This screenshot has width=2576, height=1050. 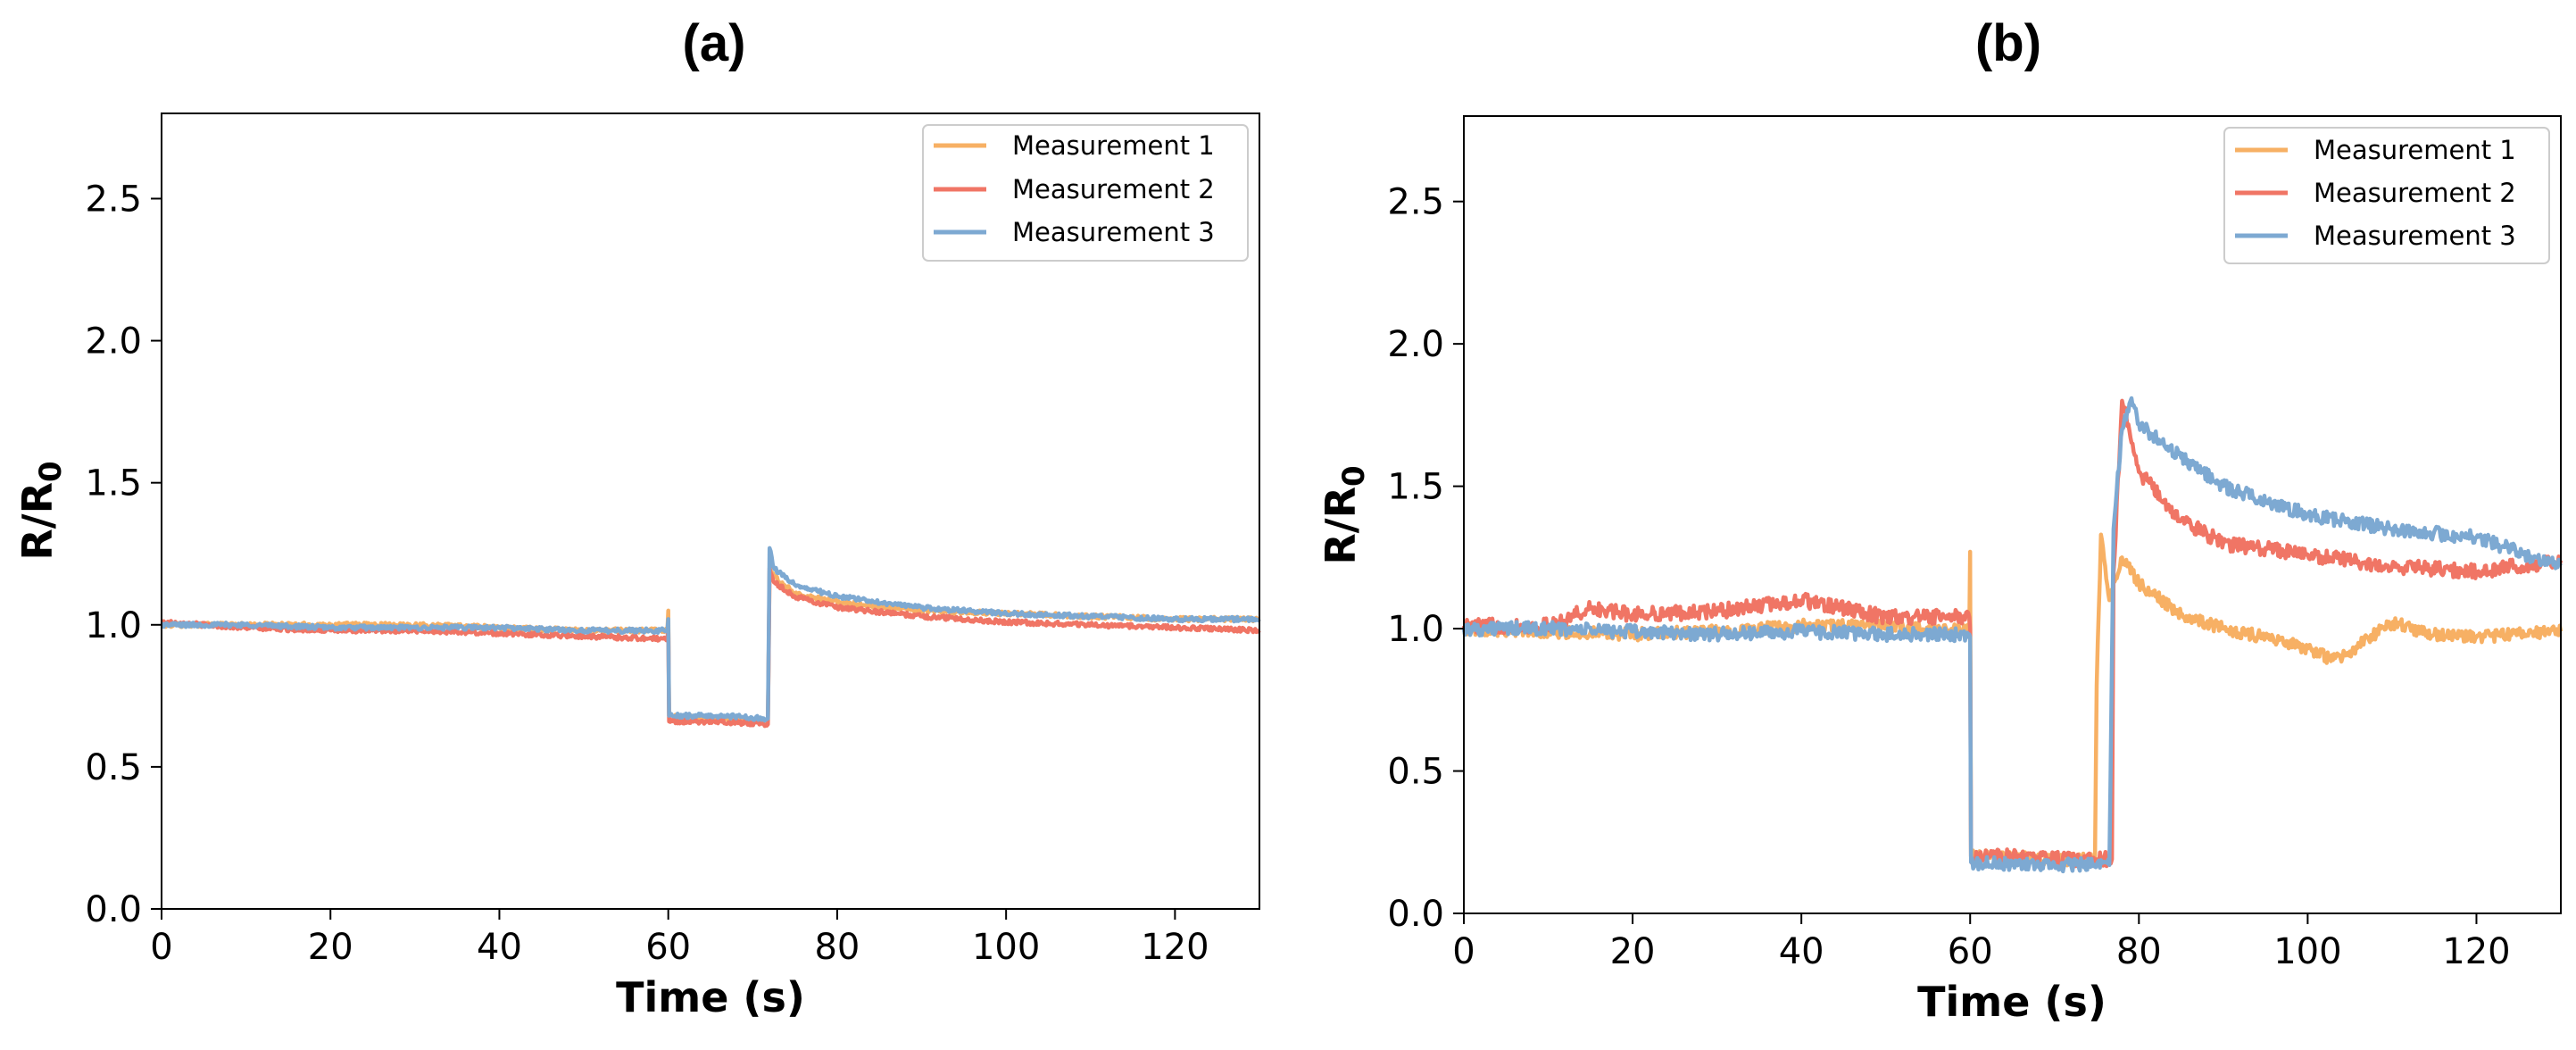 What do you see at coordinates (2008, 43) in the screenshot?
I see `panel-title-b: (b)` at bounding box center [2008, 43].